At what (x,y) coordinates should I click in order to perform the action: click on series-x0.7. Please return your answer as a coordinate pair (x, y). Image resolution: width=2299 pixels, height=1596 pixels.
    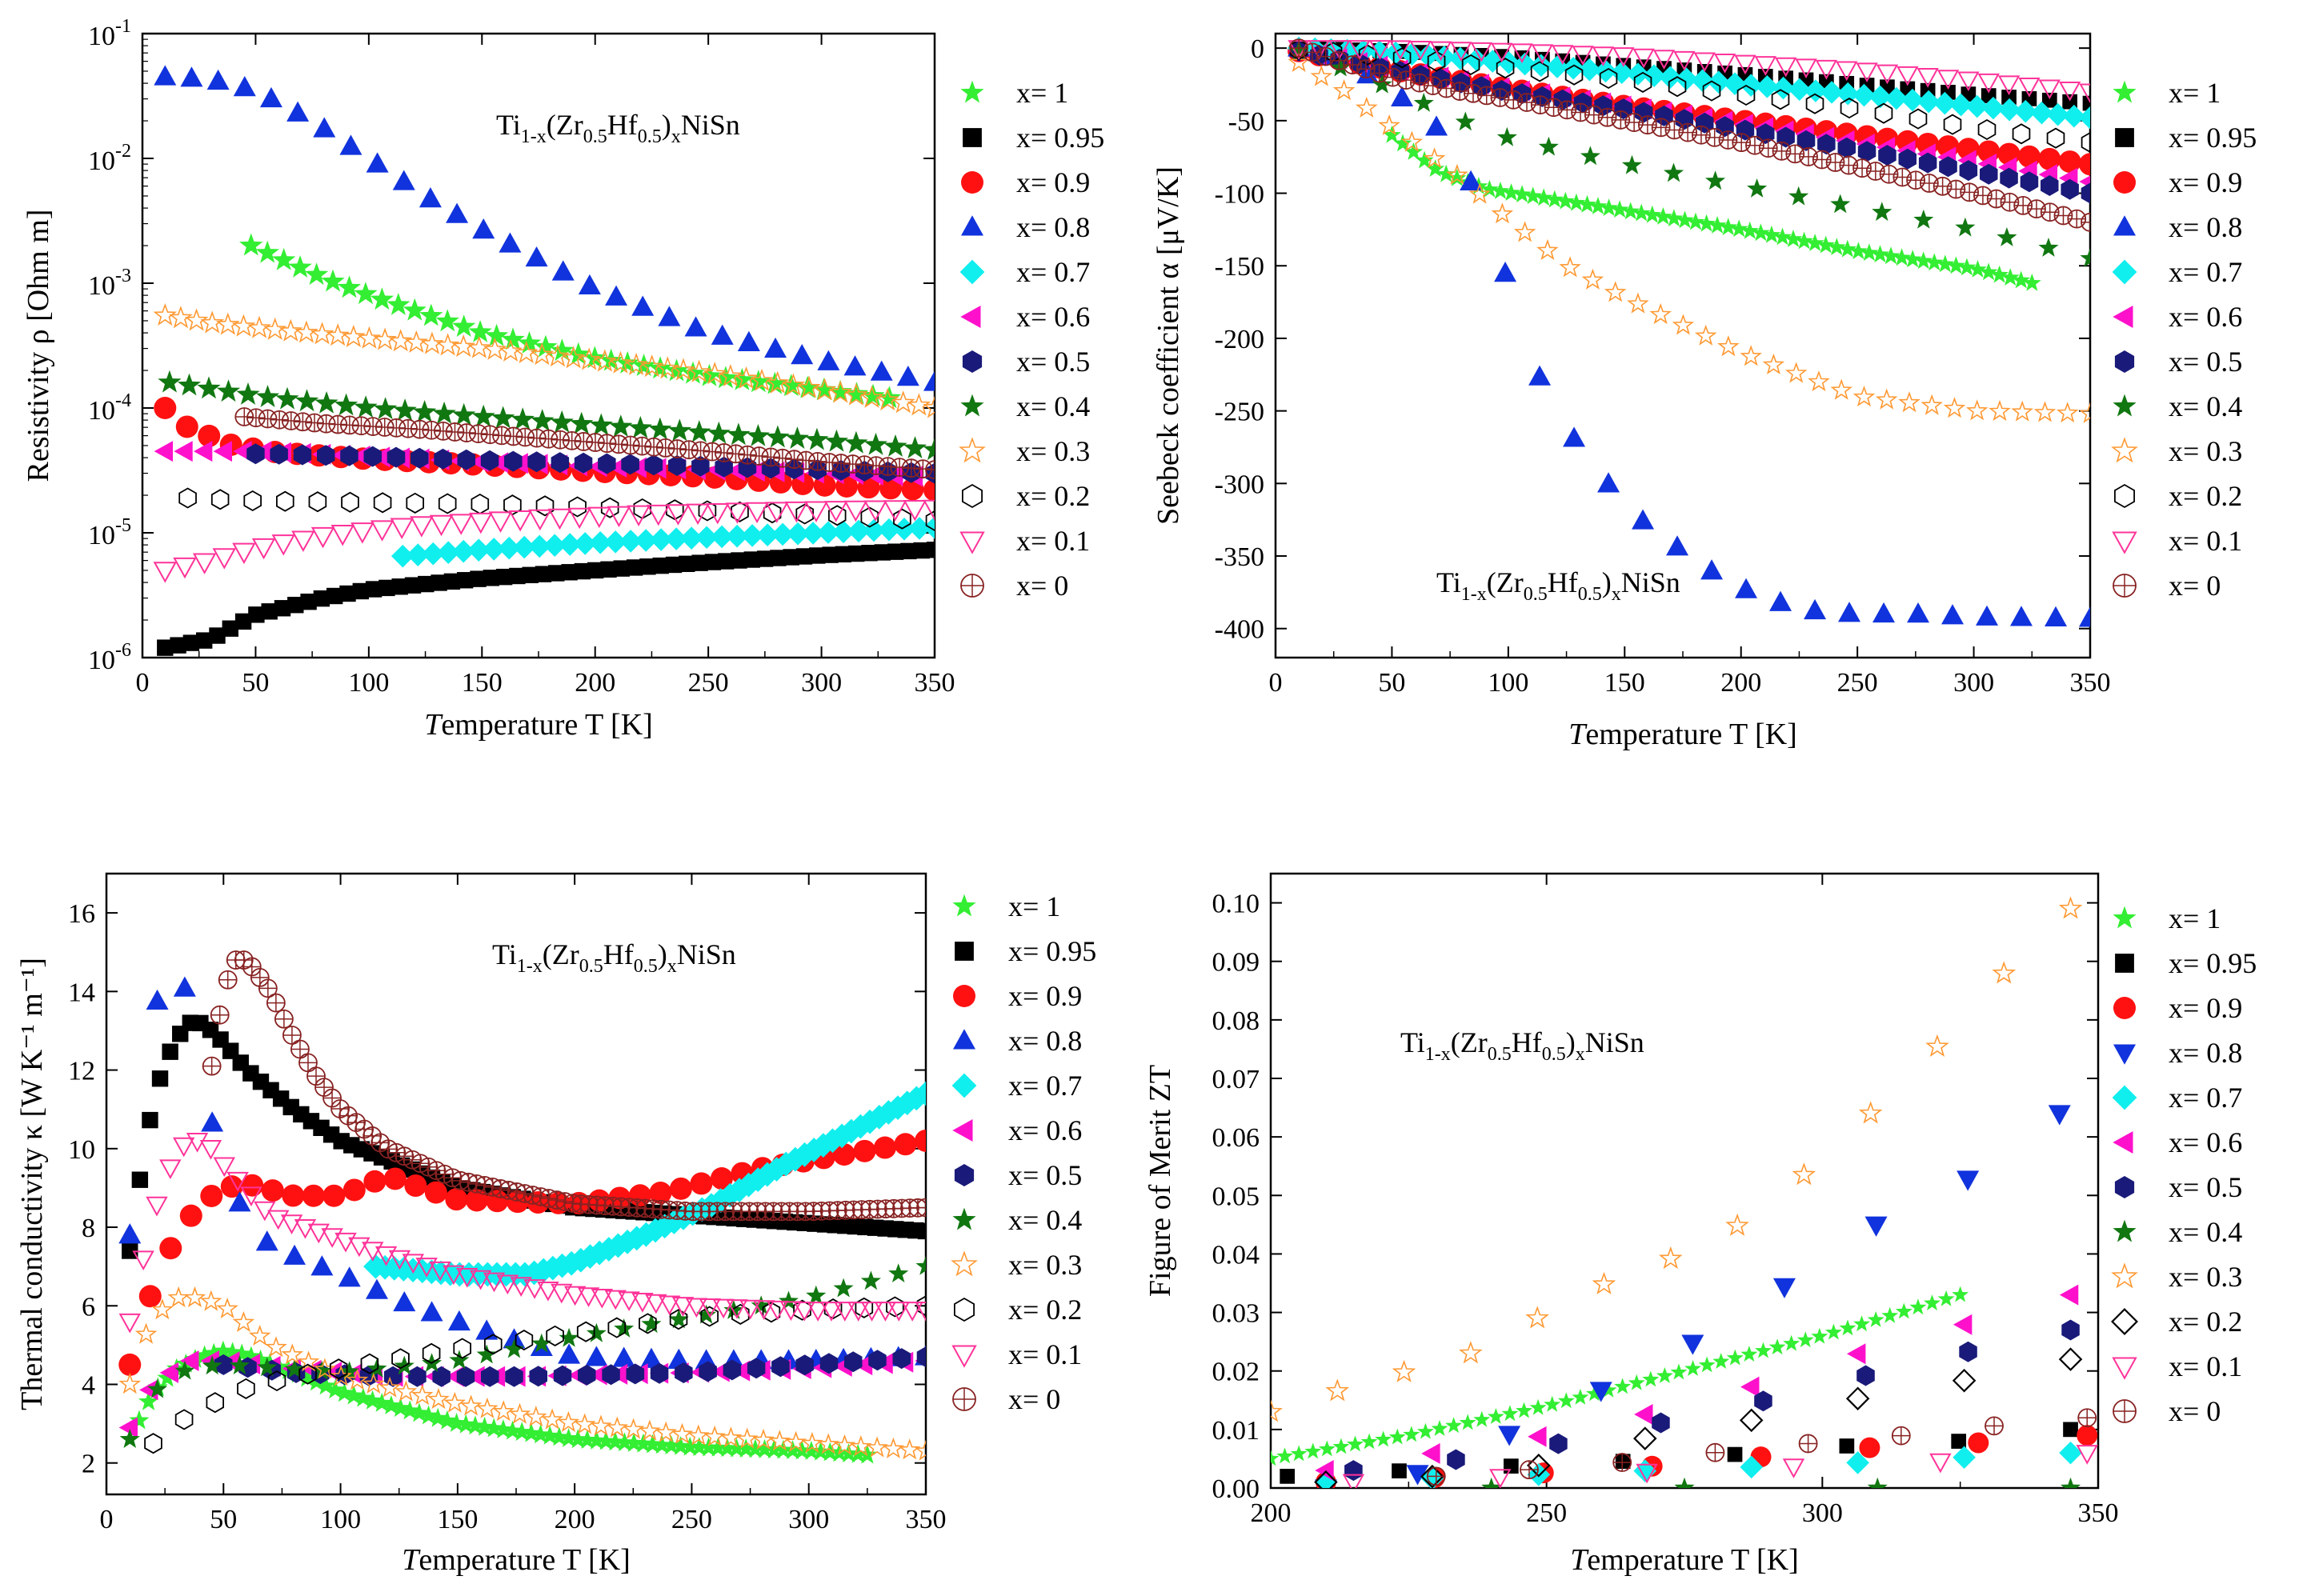
    Looking at the image, I should click on (645, 1184).